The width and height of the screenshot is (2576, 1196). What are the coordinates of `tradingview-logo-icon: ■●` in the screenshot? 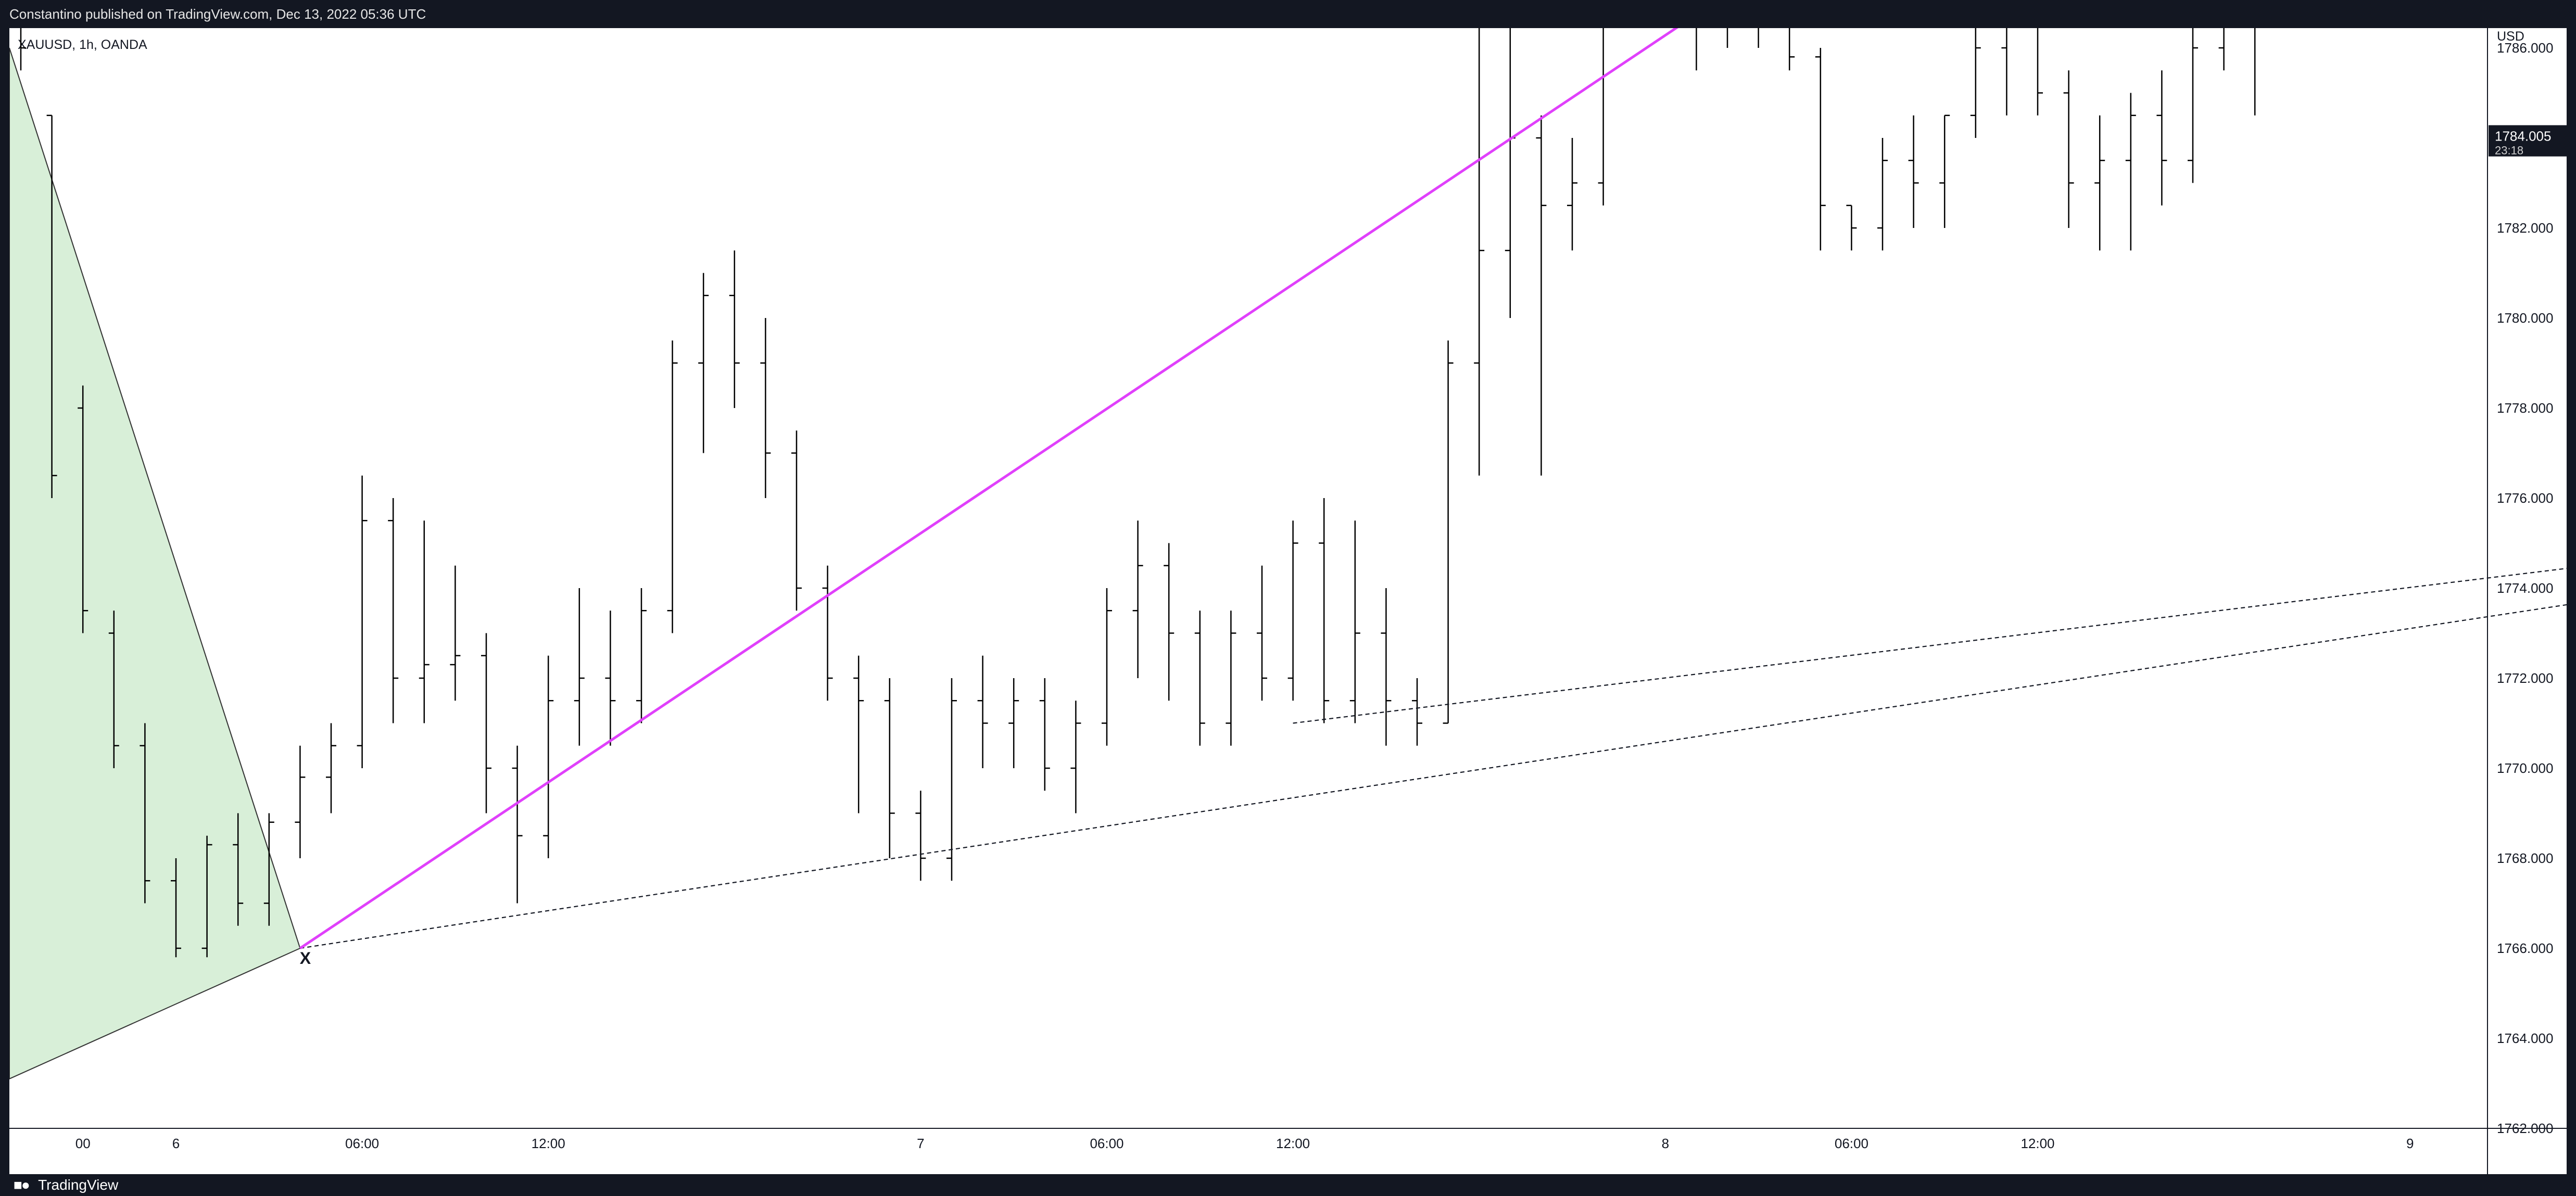 It's located at (22, 1185).